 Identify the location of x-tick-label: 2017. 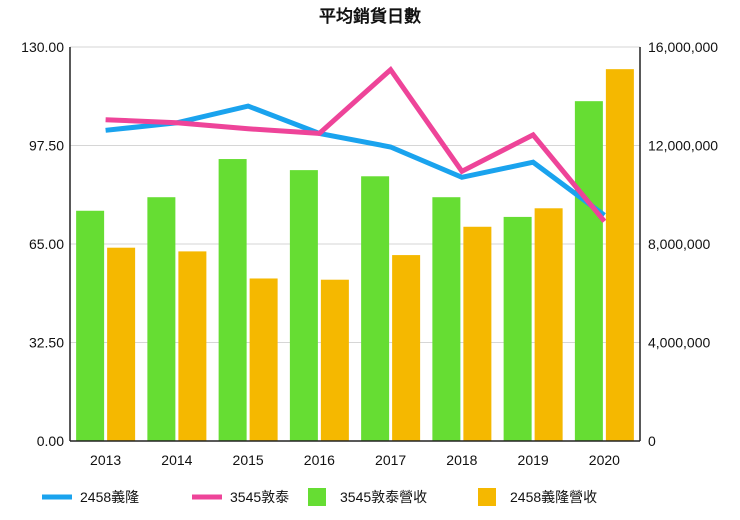
(390, 460).